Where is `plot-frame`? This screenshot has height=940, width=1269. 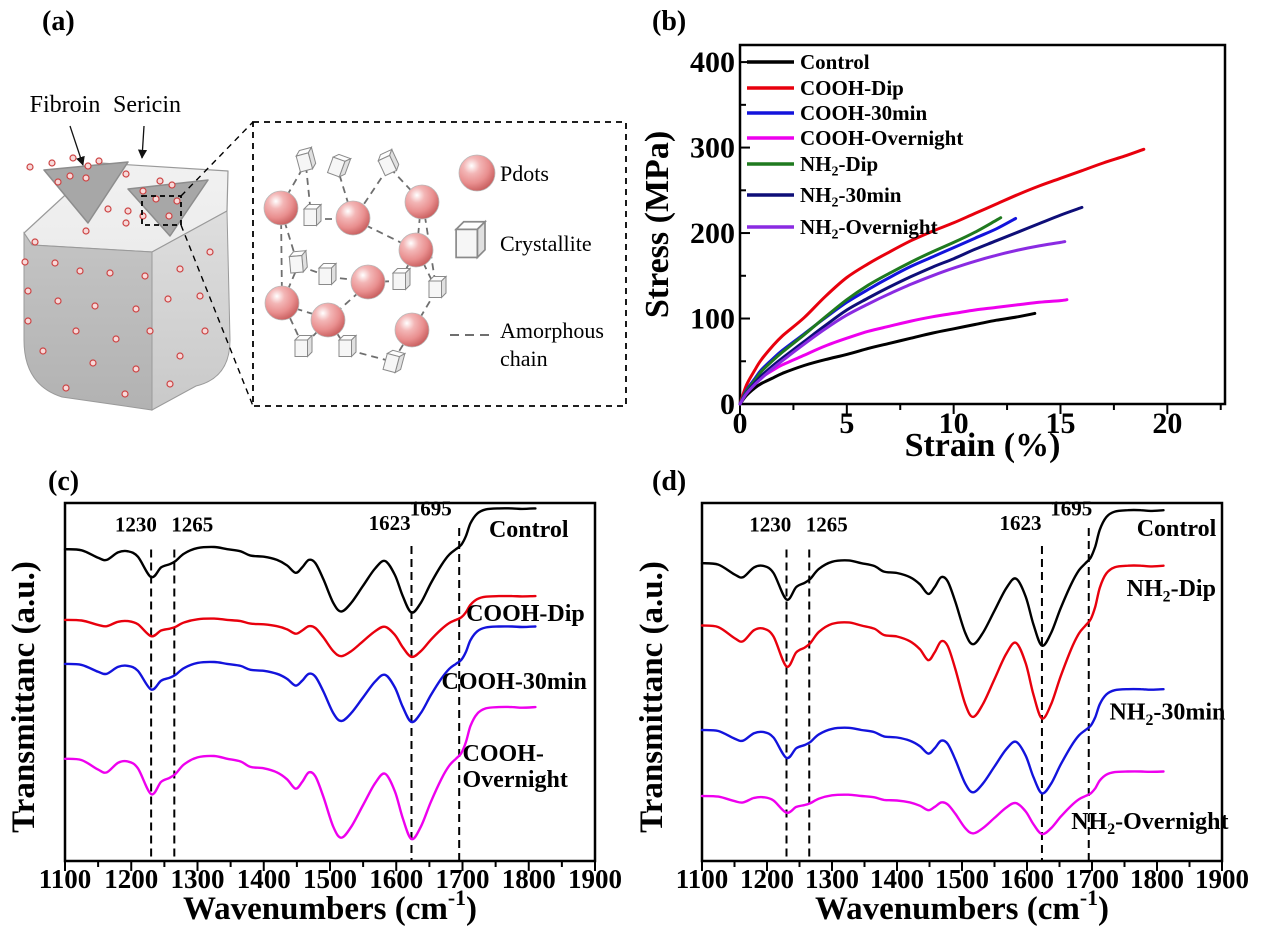
plot-frame is located at coordinates (982, 224).